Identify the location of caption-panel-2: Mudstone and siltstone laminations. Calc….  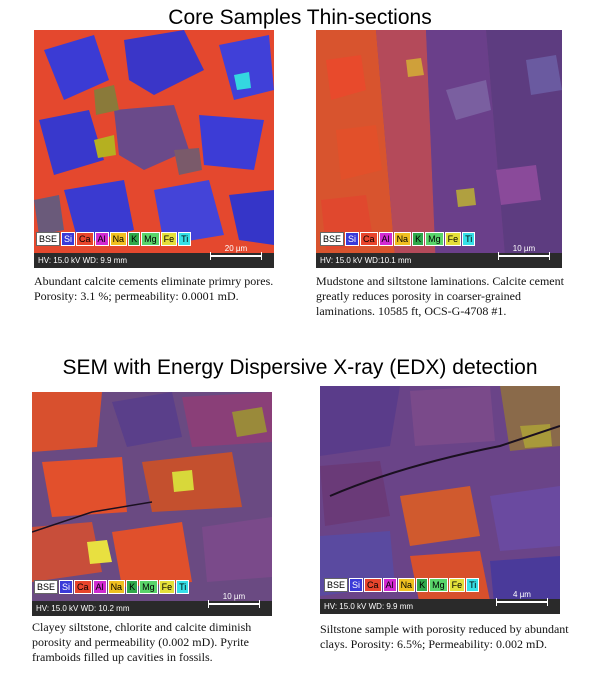
(440, 296).